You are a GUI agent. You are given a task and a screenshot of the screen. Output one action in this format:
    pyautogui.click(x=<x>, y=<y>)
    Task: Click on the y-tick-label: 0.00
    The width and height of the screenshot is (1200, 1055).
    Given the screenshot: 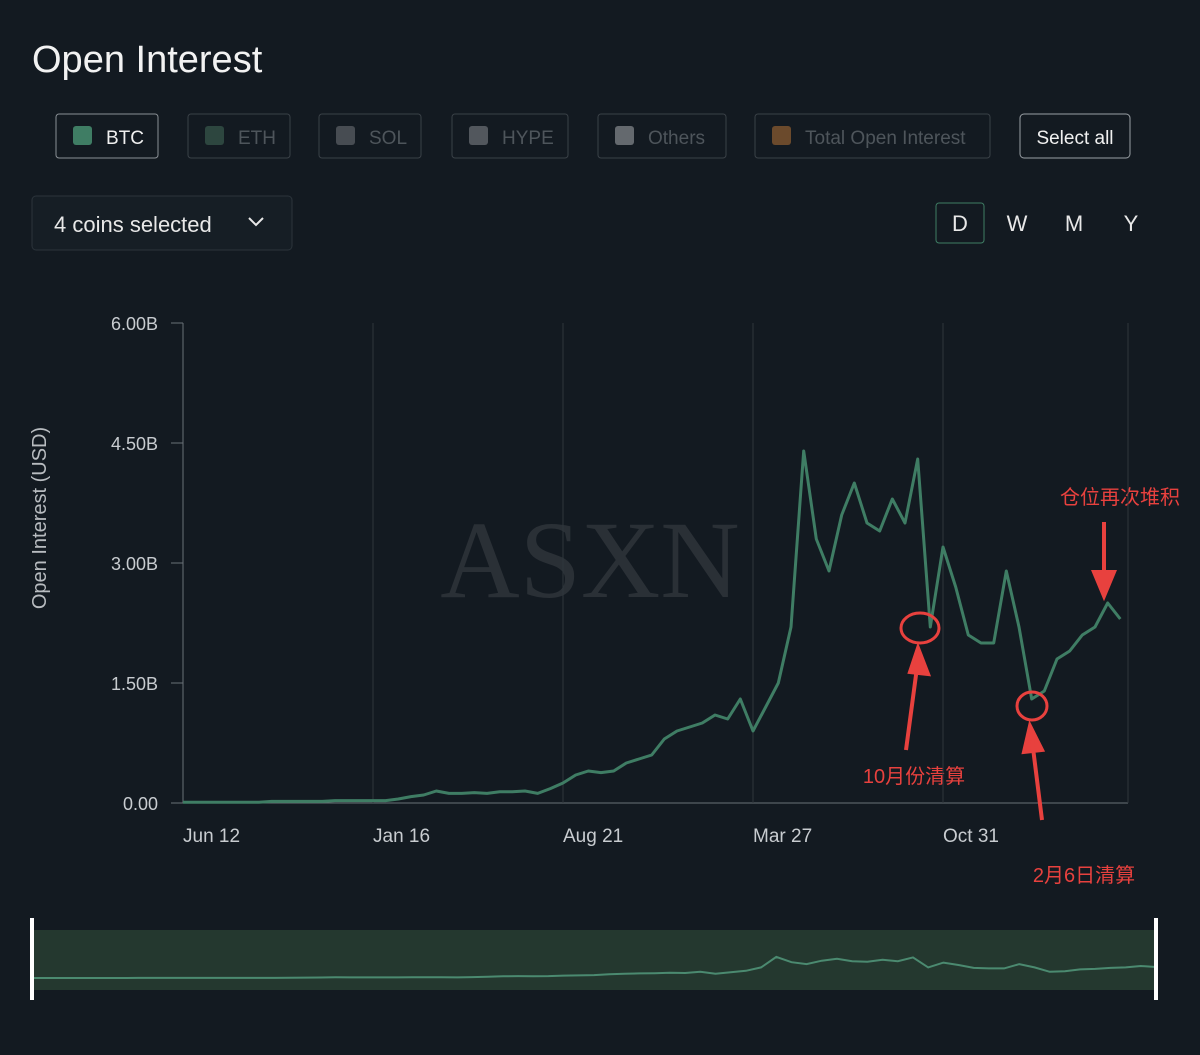 What is the action you would take?
    pyautogui.click(x=140, y=804)
    